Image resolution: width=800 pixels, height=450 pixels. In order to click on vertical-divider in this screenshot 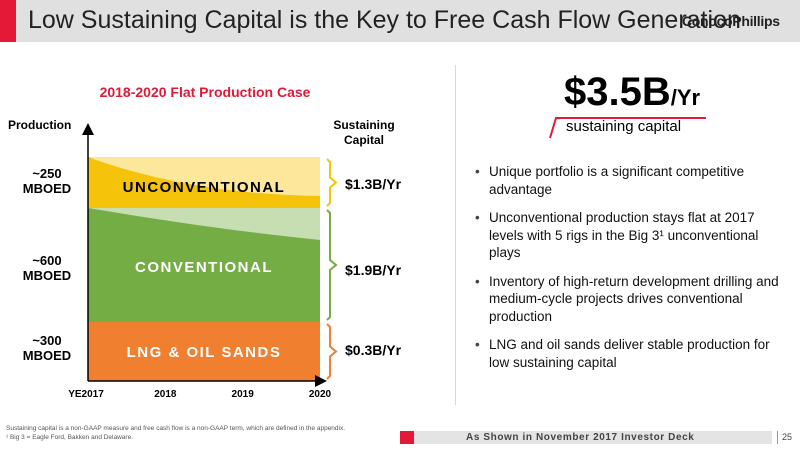, I will do `click(455, 235)`.